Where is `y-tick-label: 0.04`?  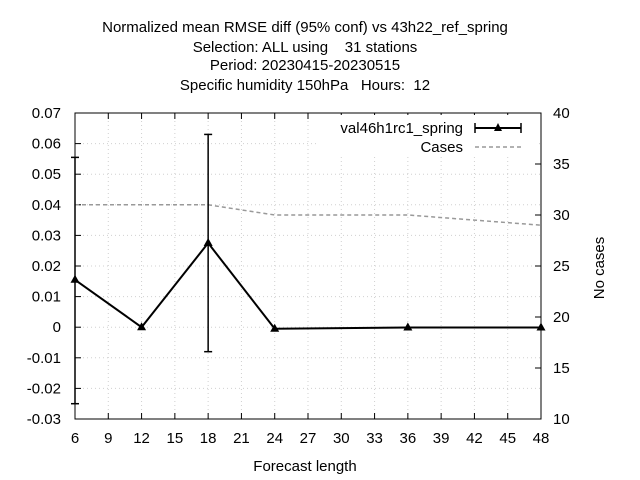 y-tick-label: 0.04 is located at coordinates (46, 205).